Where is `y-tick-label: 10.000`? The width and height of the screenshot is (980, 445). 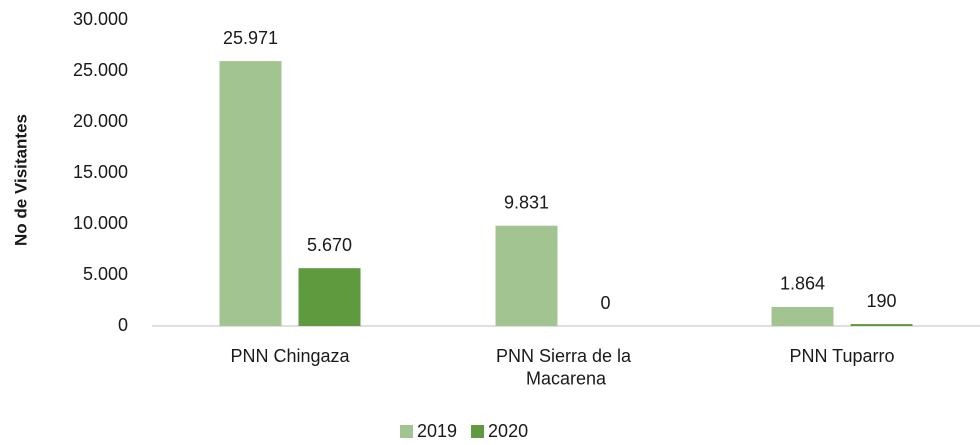
y-tick-label: 10.000 is located at coordinates (100, 223).